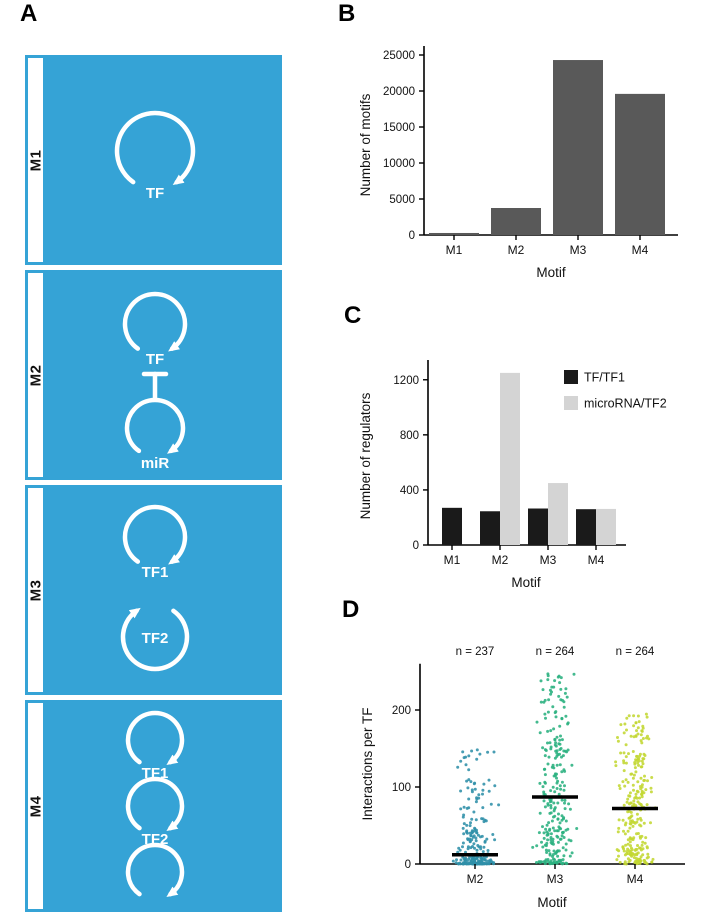 This screenshot has height=915, width=709. Describe the element at coordinates (538, 526) in the screenshot. I see `bar-M3-tf` at that location.